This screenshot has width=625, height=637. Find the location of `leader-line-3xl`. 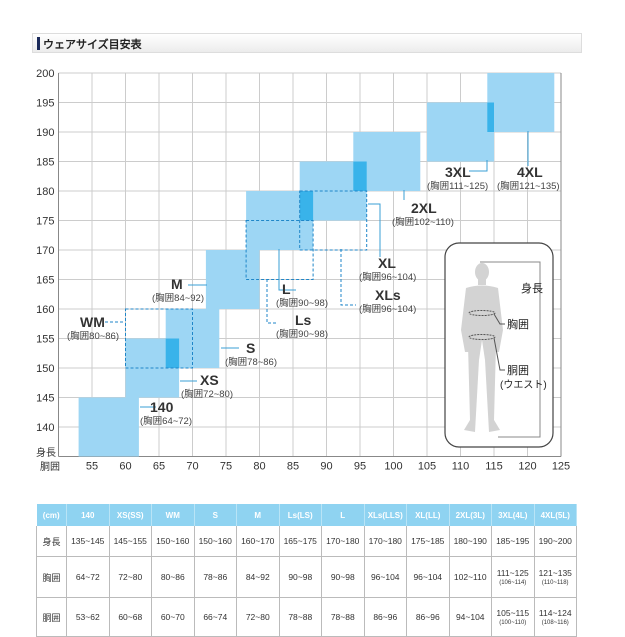

leader-line-3xl is located at coordinates (478, 166).